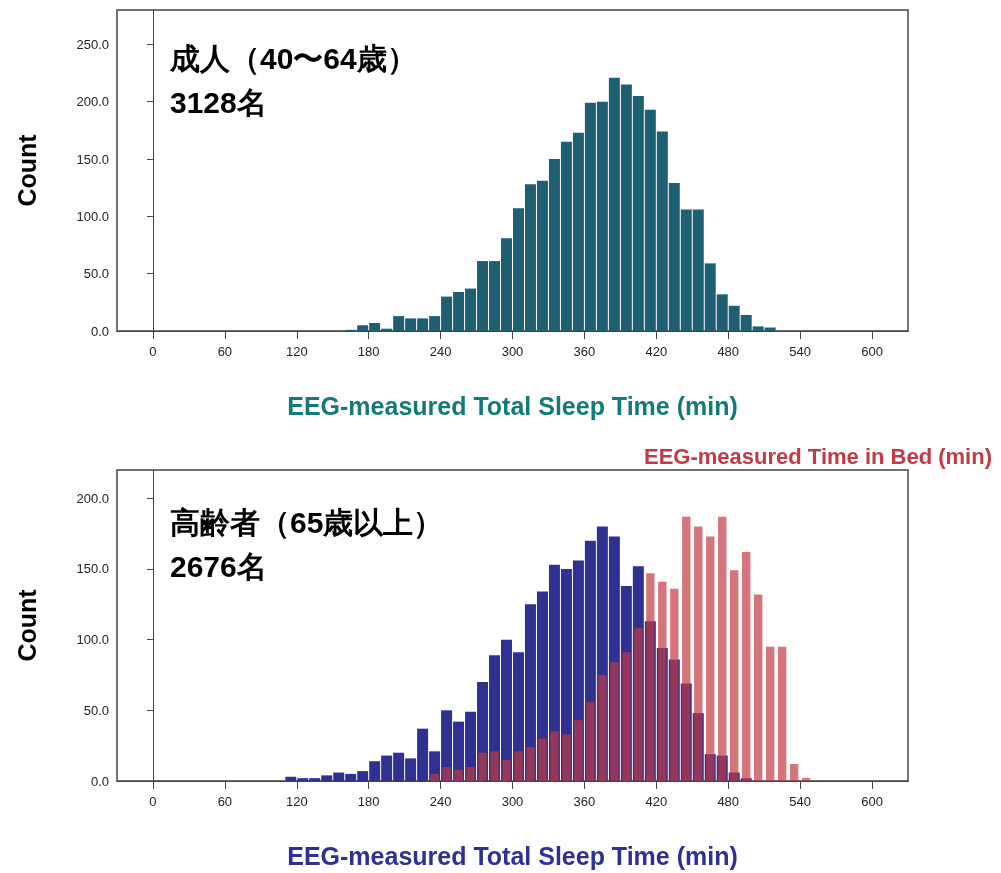 The height and width of the screenshot is (873, 1001). I want to click on text: EEG-measured Time in Bed (min), so click(818, 456).